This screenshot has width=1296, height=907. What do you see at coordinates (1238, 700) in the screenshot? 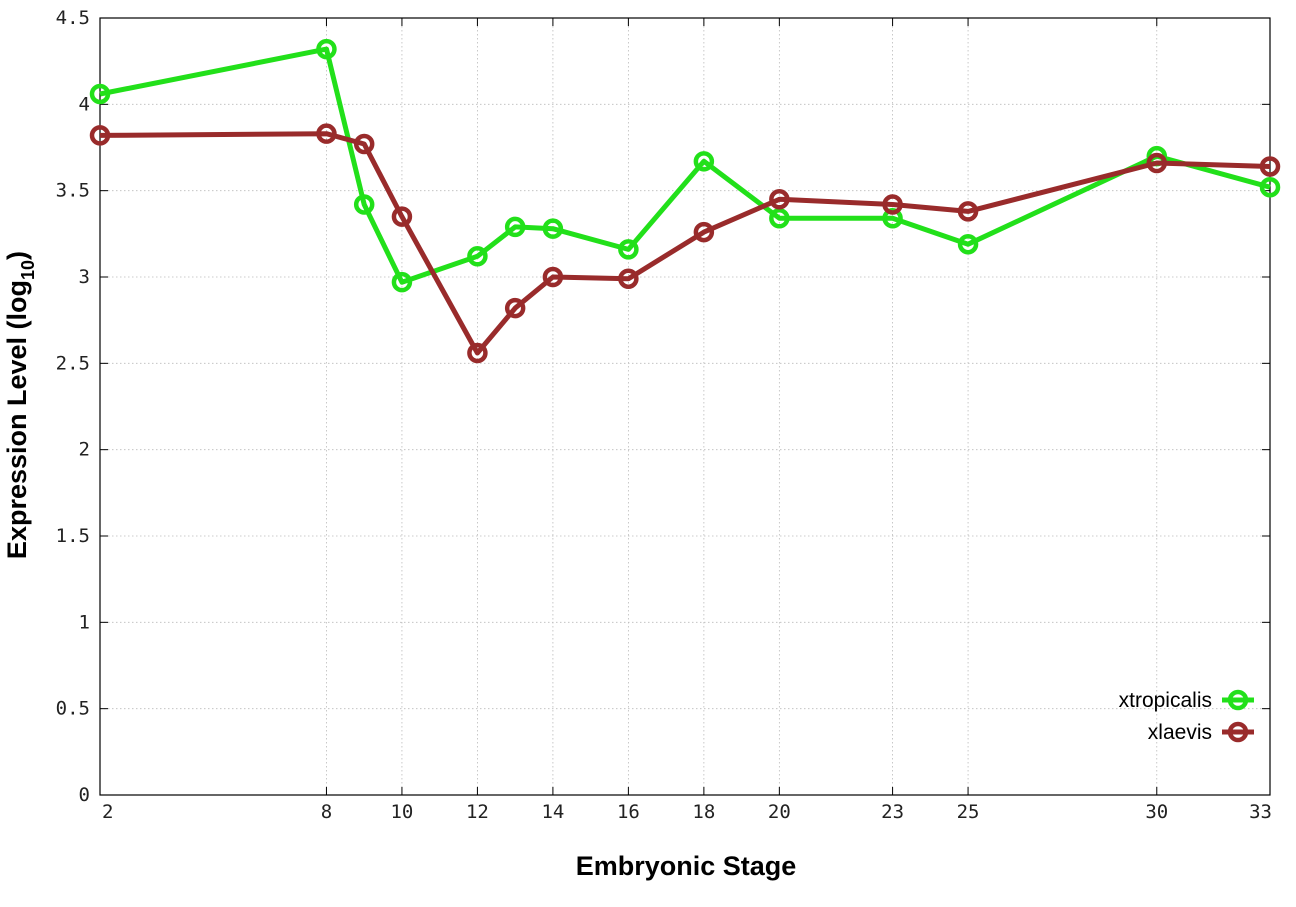
I see `legend-marker-xtropicalis` at bounding box center [1238, 700].